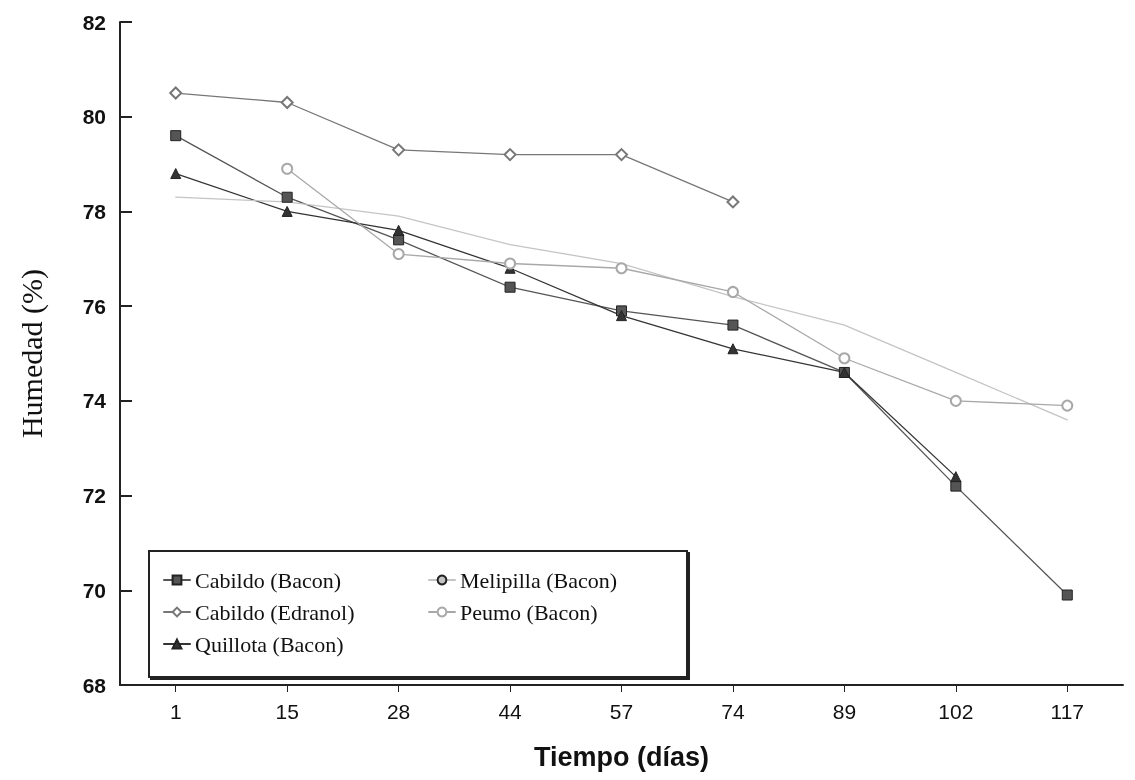 The image size is (1135, 780). What do you see at coordinates (621, 756) in the screenshot?
I see `x-axis-title: Tiempo (días)` at bounding box center [621, 756].